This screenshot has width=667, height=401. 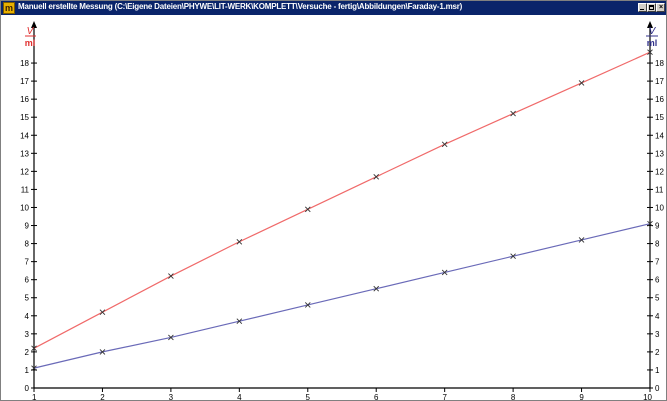 I want to click on y-tick-label-right: 15, so click(x=659, y=117).